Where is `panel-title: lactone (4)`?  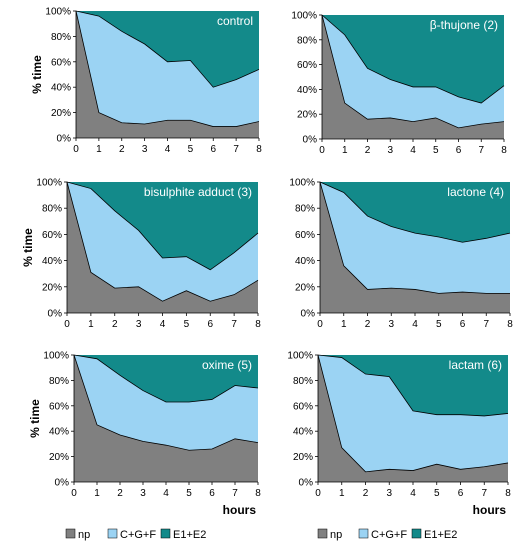
panel-title: lactone (4) is located at coordinates (475, 192).